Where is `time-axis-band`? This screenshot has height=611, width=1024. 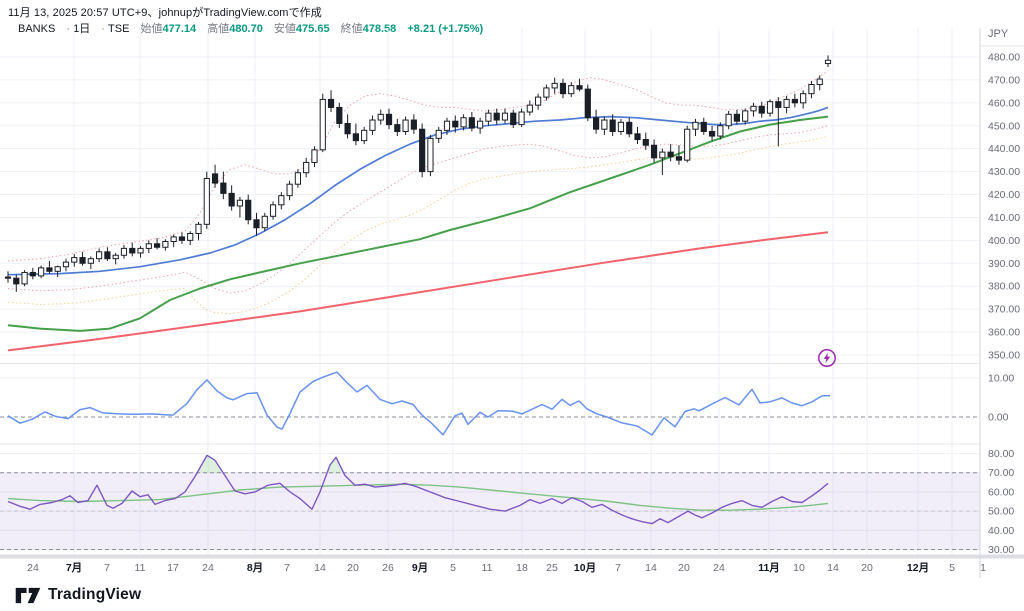
time-axis-band is located at coordinates (512, 556).